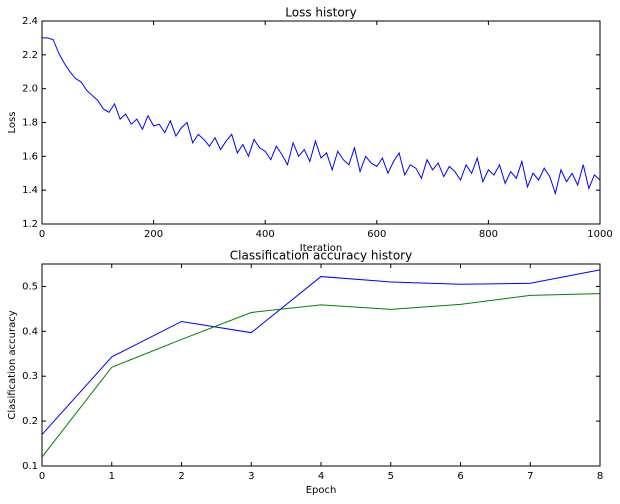  I want to click on chart-title: Loss history, so click(320, 13).